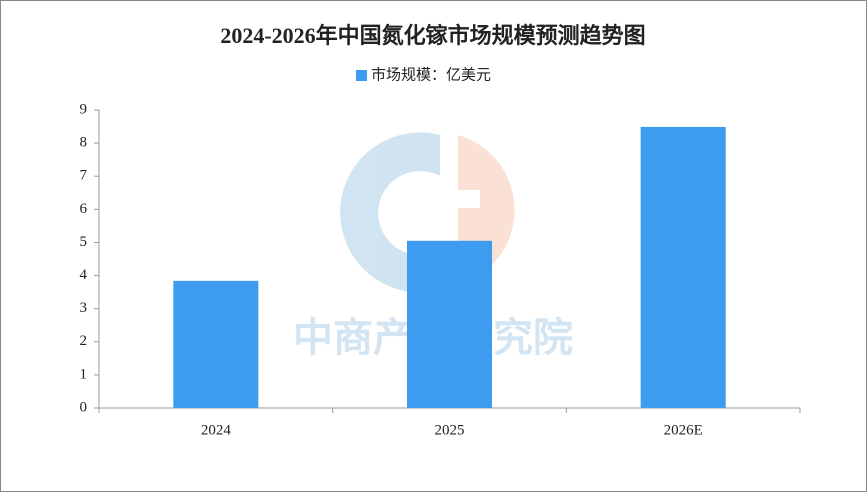 The height and width of the screenshot is (492, 867). What do you see at coordinates (216, 430) in the screenshot?
I see `x-tick-label: 2024` at bounding box center [216, 430].